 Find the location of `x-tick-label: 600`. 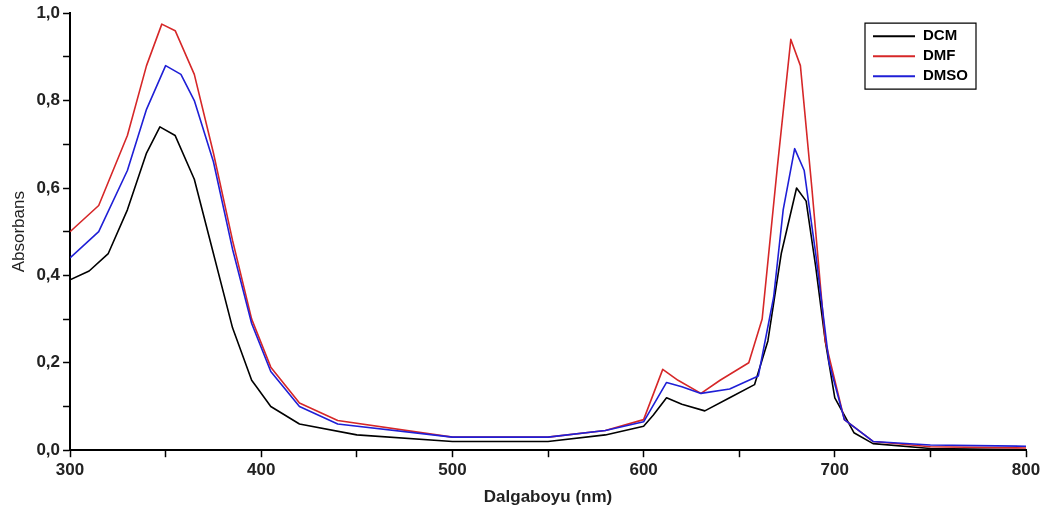

x-tick-label: 600 is located at coordinates (643, 470).